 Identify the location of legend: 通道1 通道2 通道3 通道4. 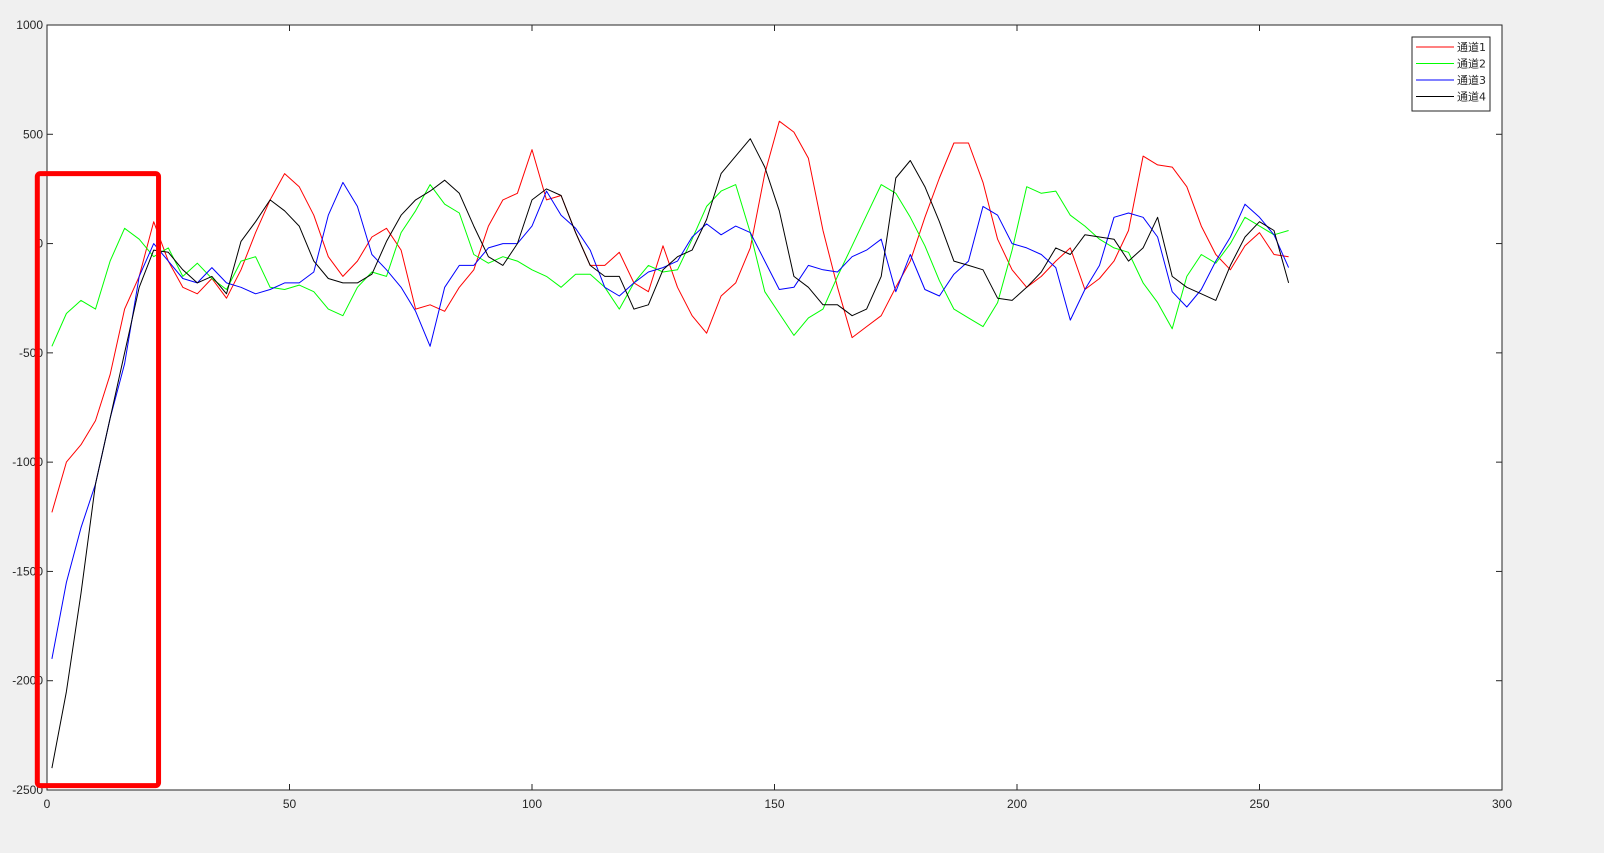
(1451, 74).